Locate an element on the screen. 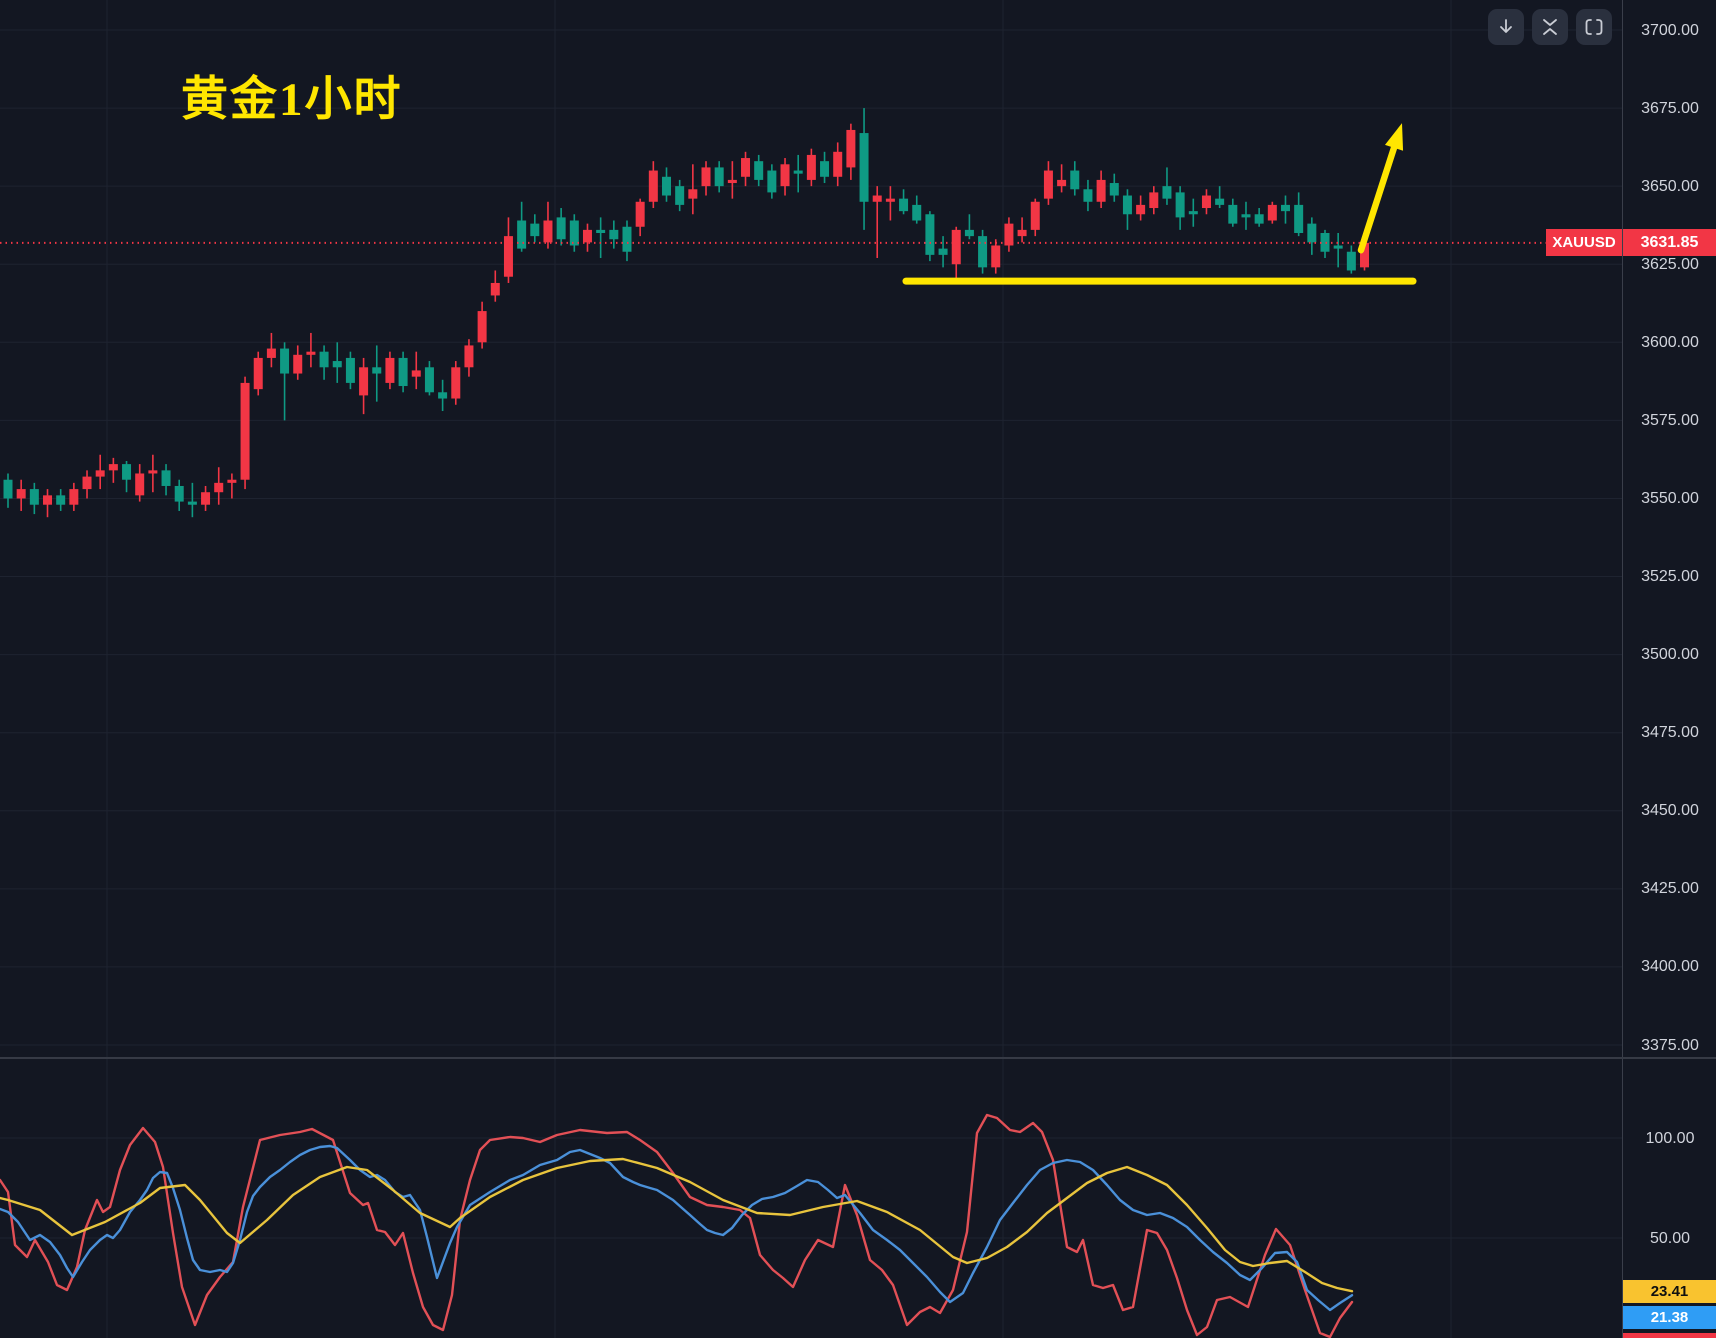 The image size is (1716, 1338). oscillator-pane is located at coordinates (677, 1225).